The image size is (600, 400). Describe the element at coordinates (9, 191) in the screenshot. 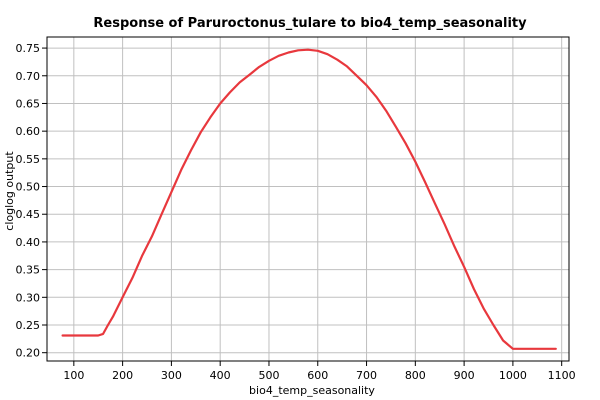

I see `y-axis-label: cloglog output` at that location.